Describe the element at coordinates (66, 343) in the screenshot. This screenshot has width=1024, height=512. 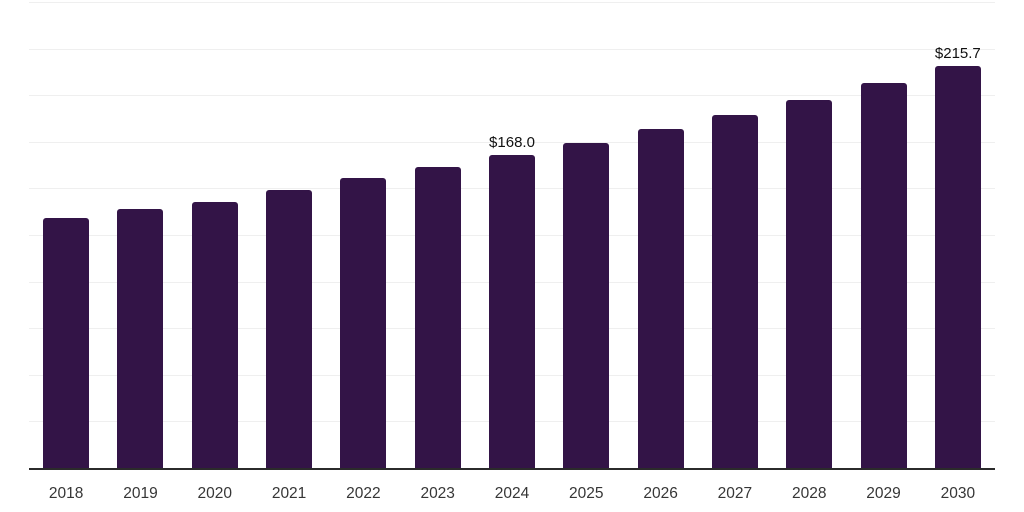
I see `bar-2018` at that location.